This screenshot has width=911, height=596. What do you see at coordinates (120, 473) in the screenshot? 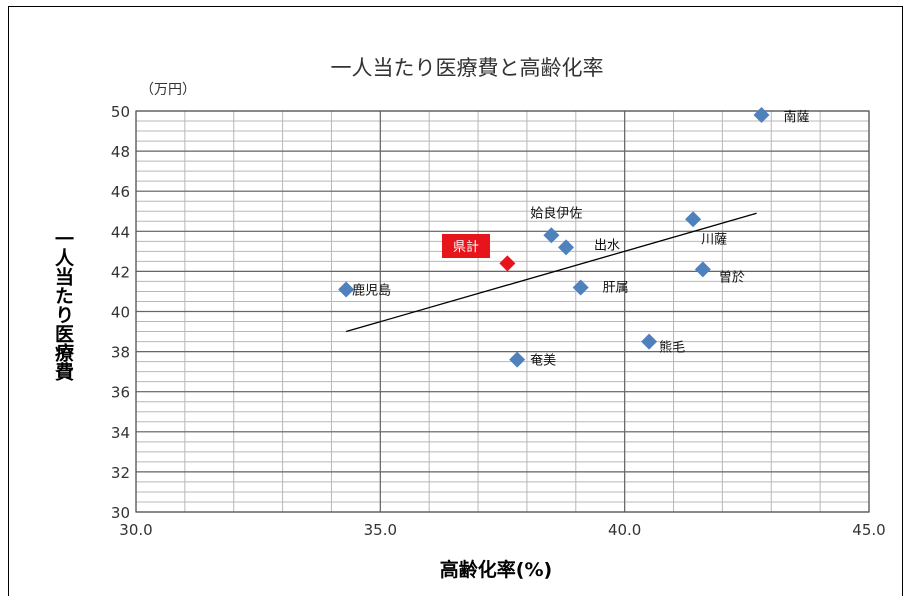
I see `y-tick-label: 32` at bounding box center [120, 473].